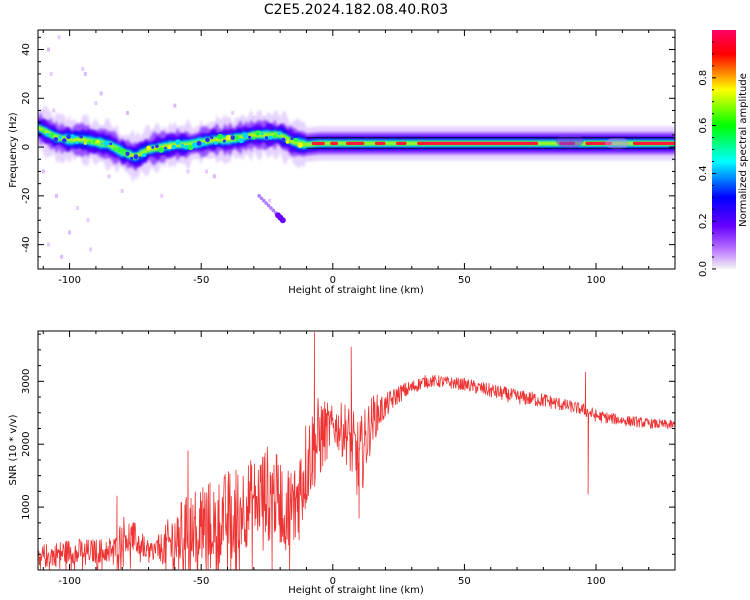  What do you see at coordinates (703, 221) in the screenshot?
I see `colorbar-tick-label: 0.2` at bounding box center [703, 221].